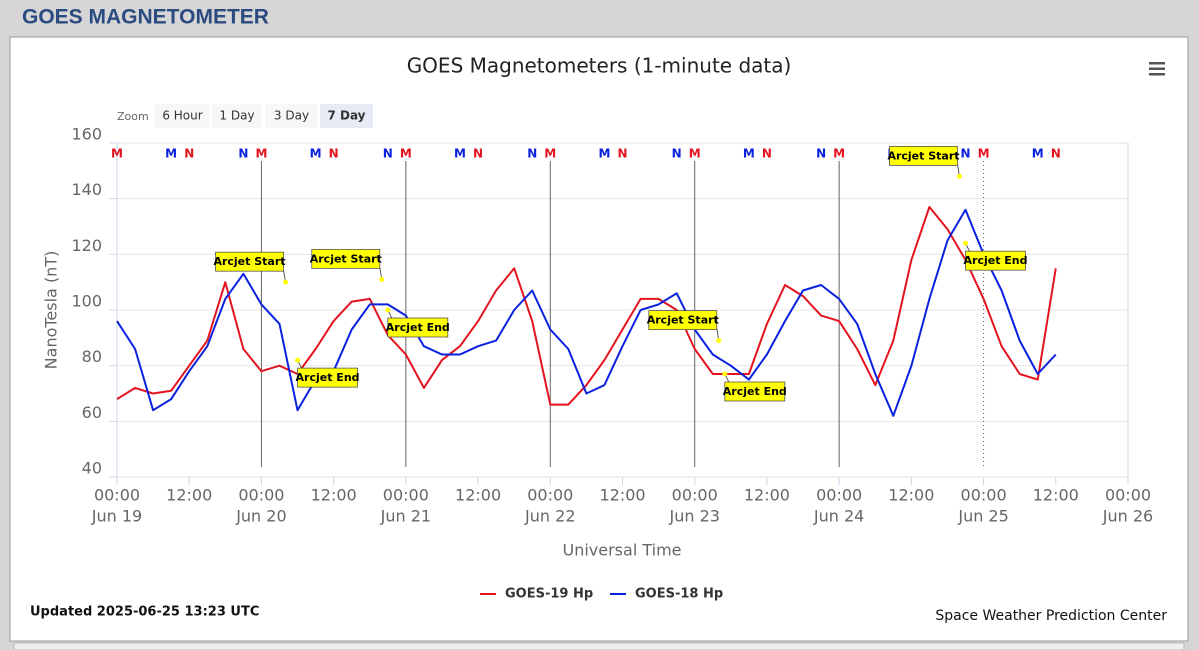 Image resolution: width=1199 pixels, height=650 pixels. I want to click on y-tick-label: 160, so click(86, 134).